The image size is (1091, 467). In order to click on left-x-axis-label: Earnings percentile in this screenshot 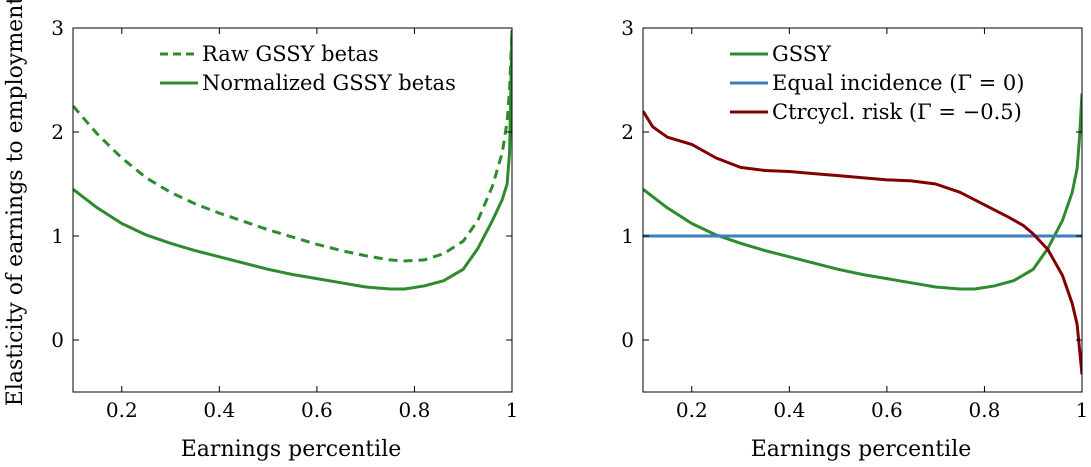, I will do `click(291, 449)`.